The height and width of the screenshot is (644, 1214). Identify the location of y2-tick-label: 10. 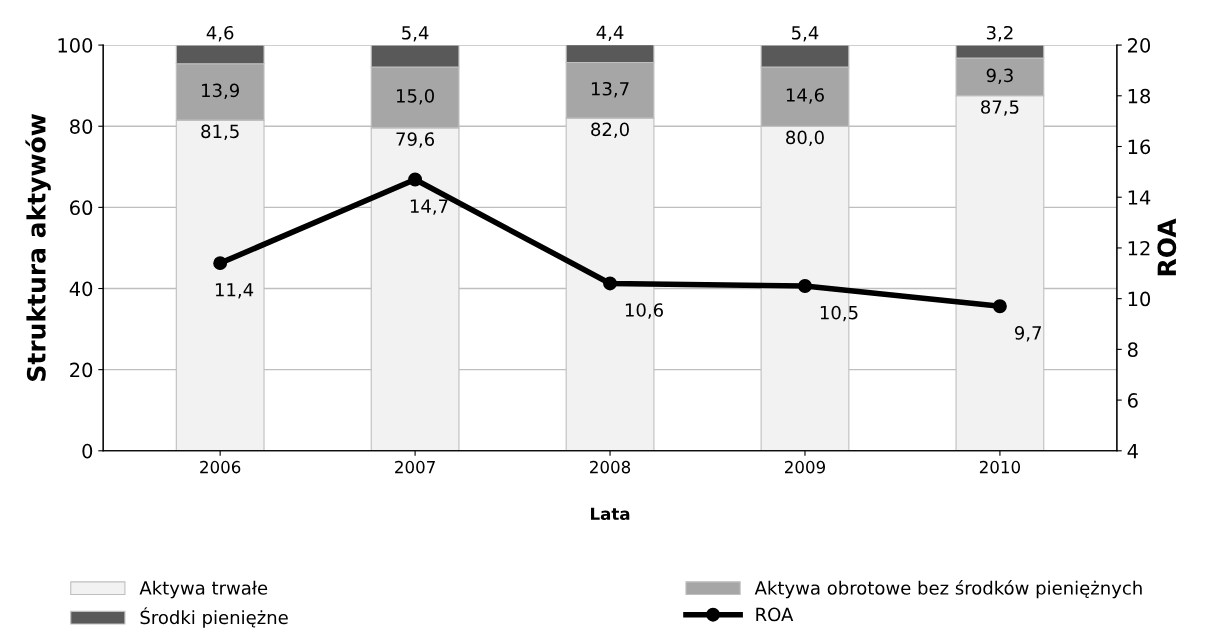
(1139, 299).